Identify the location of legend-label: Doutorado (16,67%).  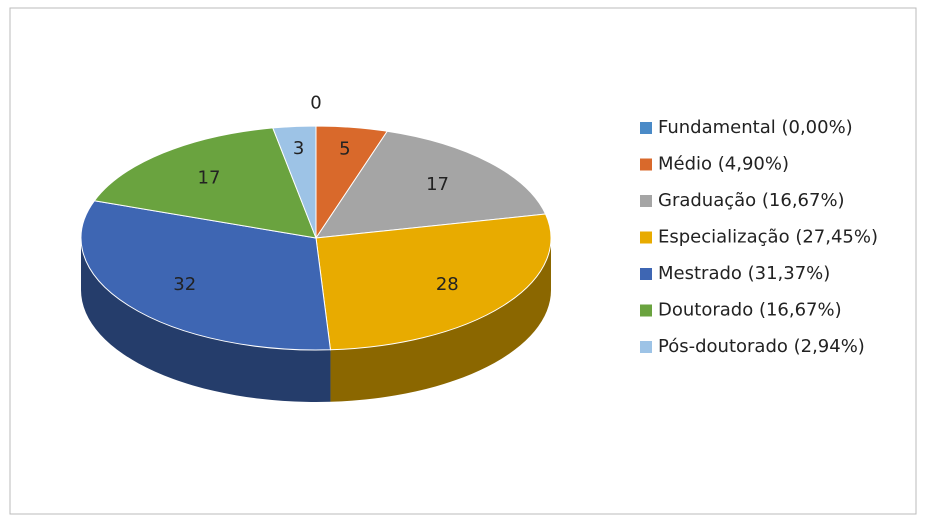
(750, 310).